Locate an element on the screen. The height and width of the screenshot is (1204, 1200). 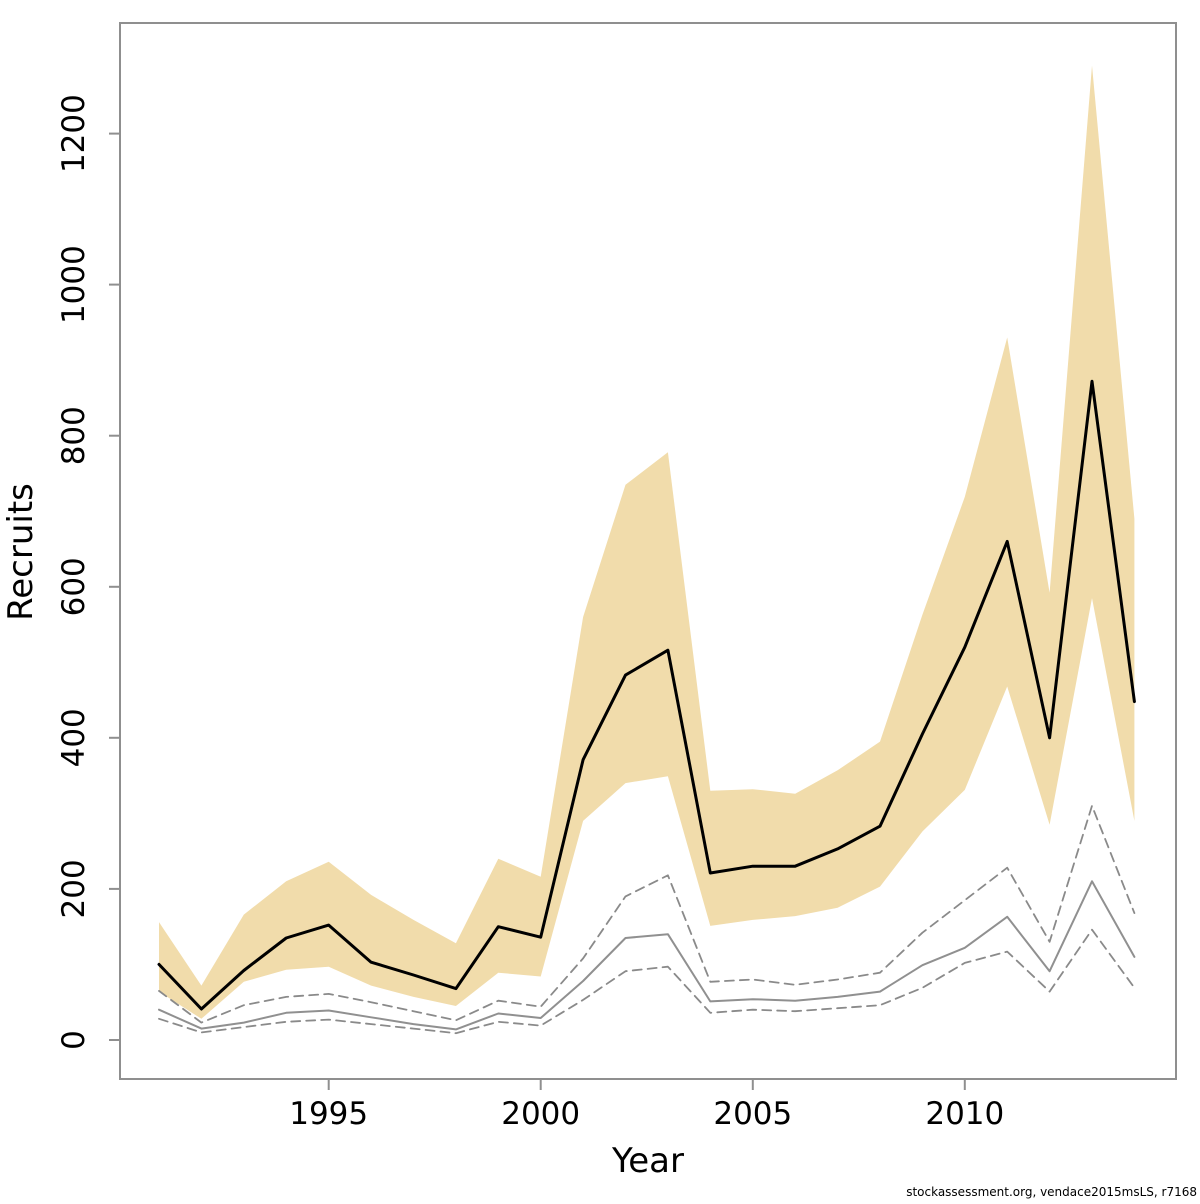
y-tick-label: 400 is located at coordinates (74, 737).